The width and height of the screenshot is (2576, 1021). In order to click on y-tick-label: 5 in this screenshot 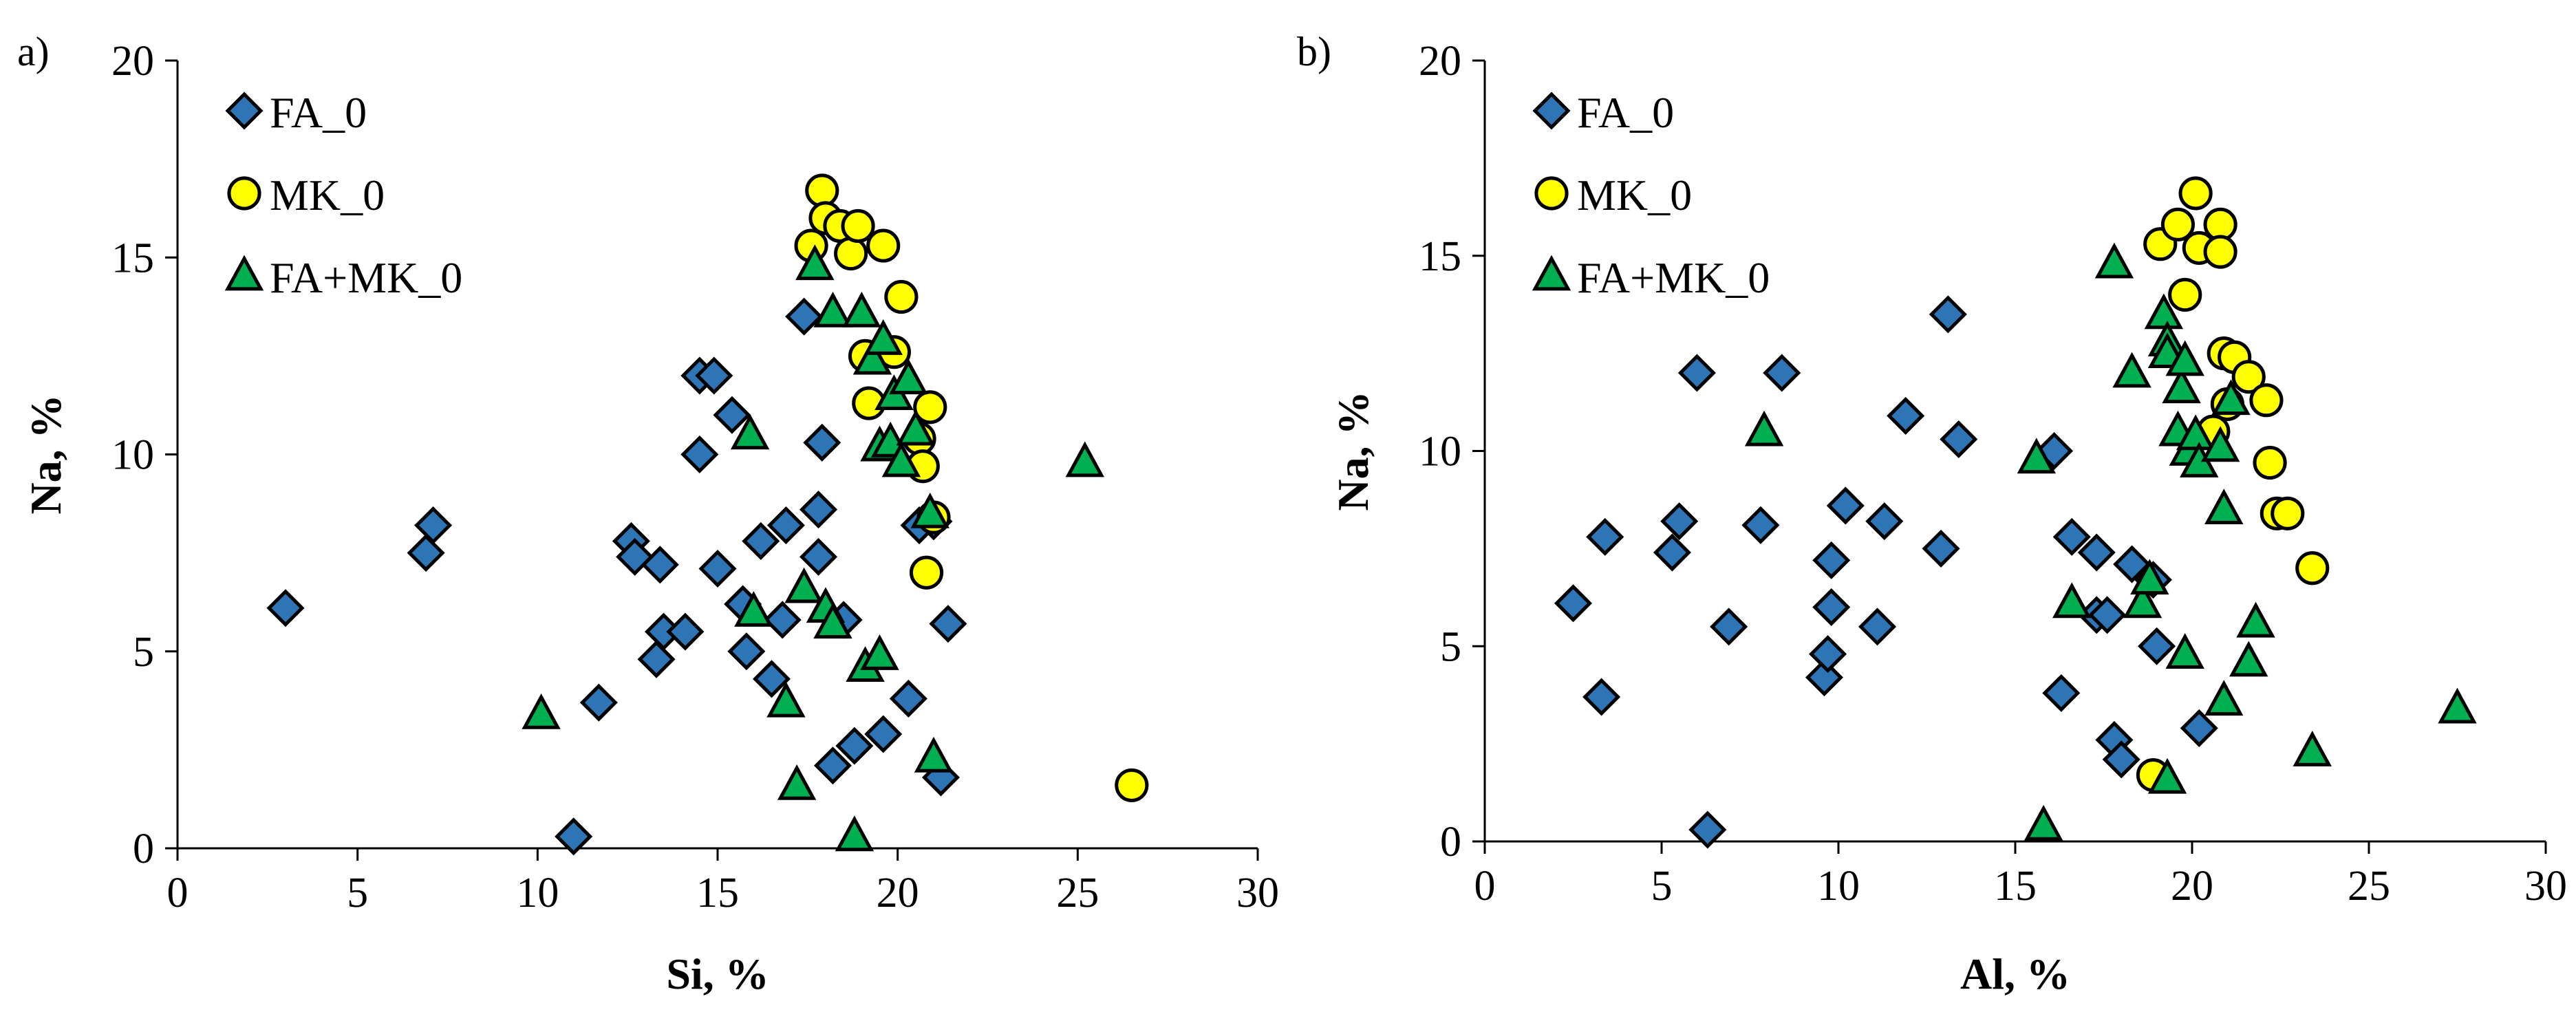, I will do `click(144, 652)`.